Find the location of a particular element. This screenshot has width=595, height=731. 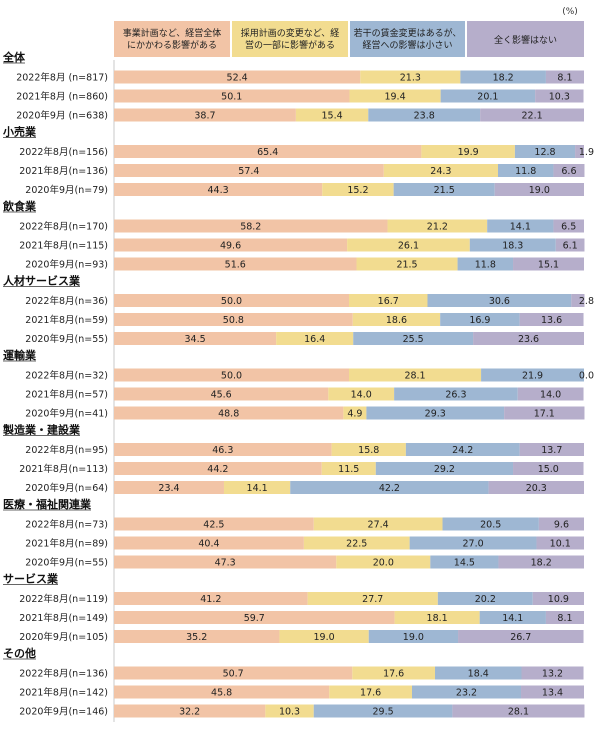

bar-value-label: 18.6 is located at coordinates (396, 320).